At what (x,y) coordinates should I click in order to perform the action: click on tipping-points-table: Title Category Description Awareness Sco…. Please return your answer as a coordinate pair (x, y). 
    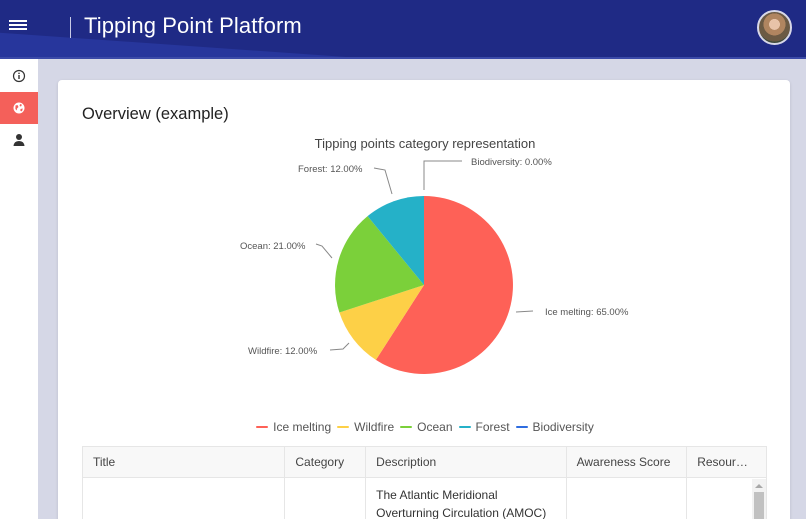
    Looking at the image, I should click on (424, 482).